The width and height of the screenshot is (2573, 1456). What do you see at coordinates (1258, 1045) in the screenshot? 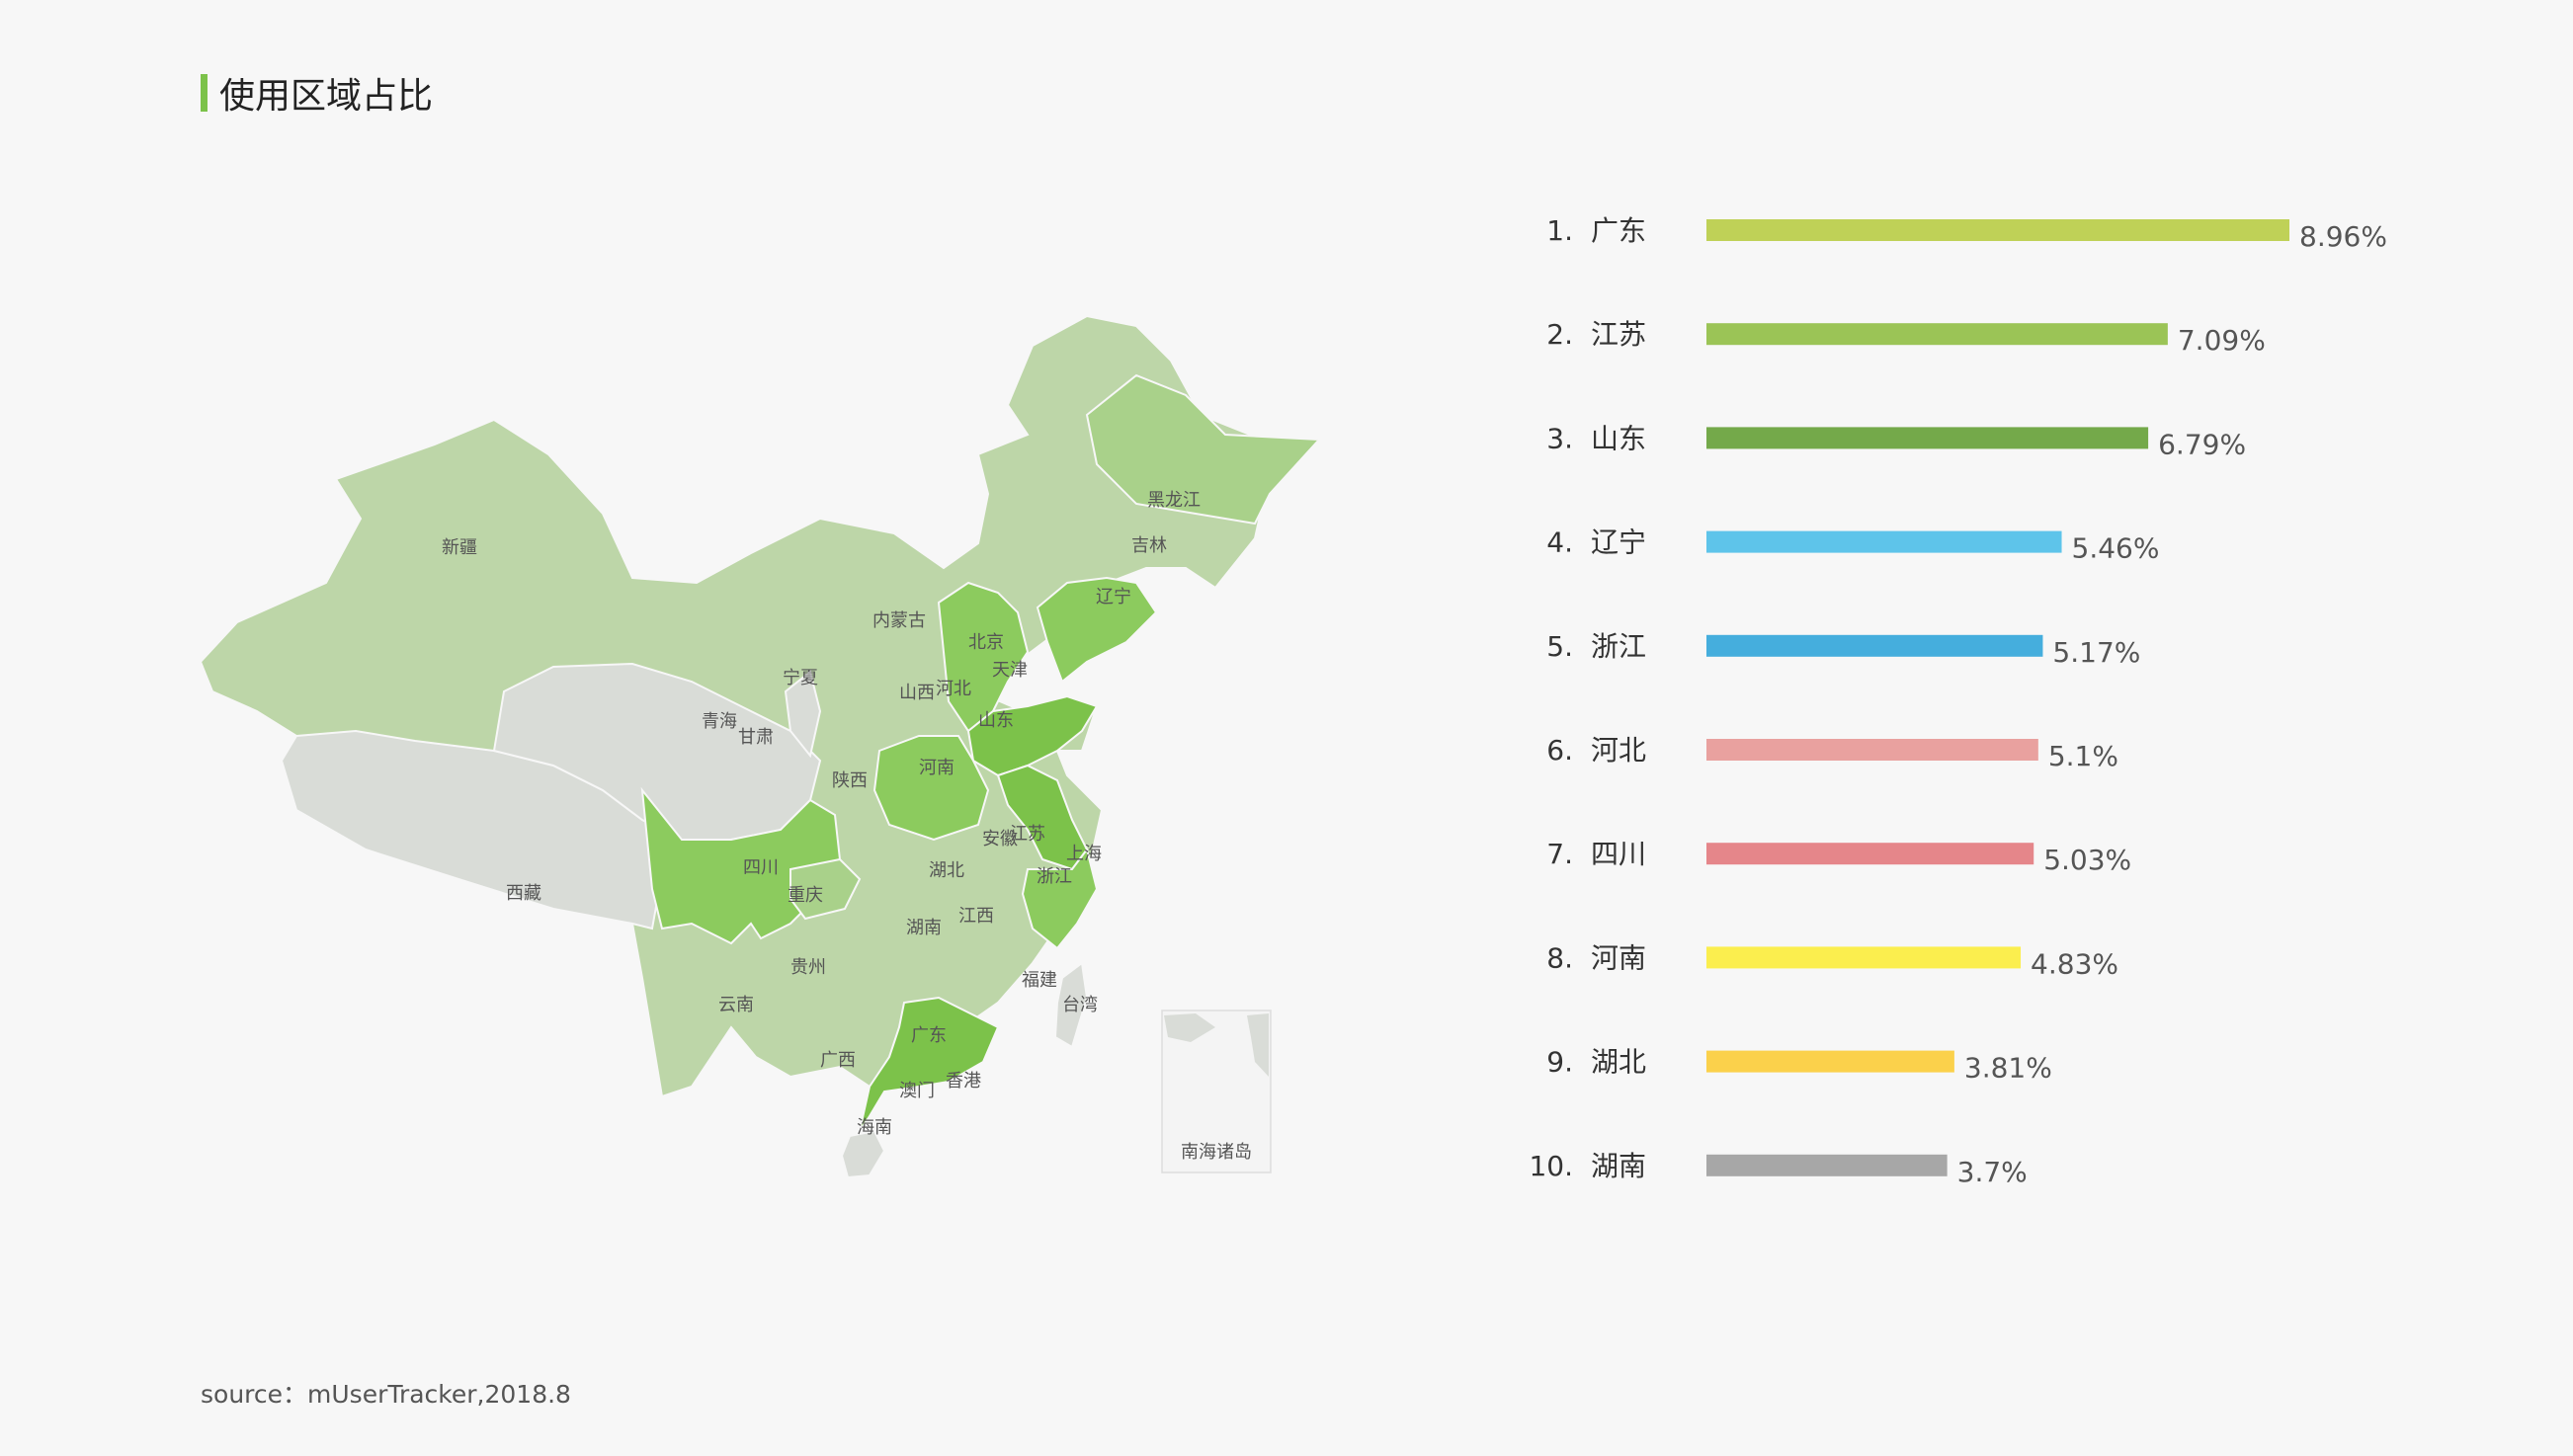
I see `inset-coast-right` at bounding box center [1258, 1045].